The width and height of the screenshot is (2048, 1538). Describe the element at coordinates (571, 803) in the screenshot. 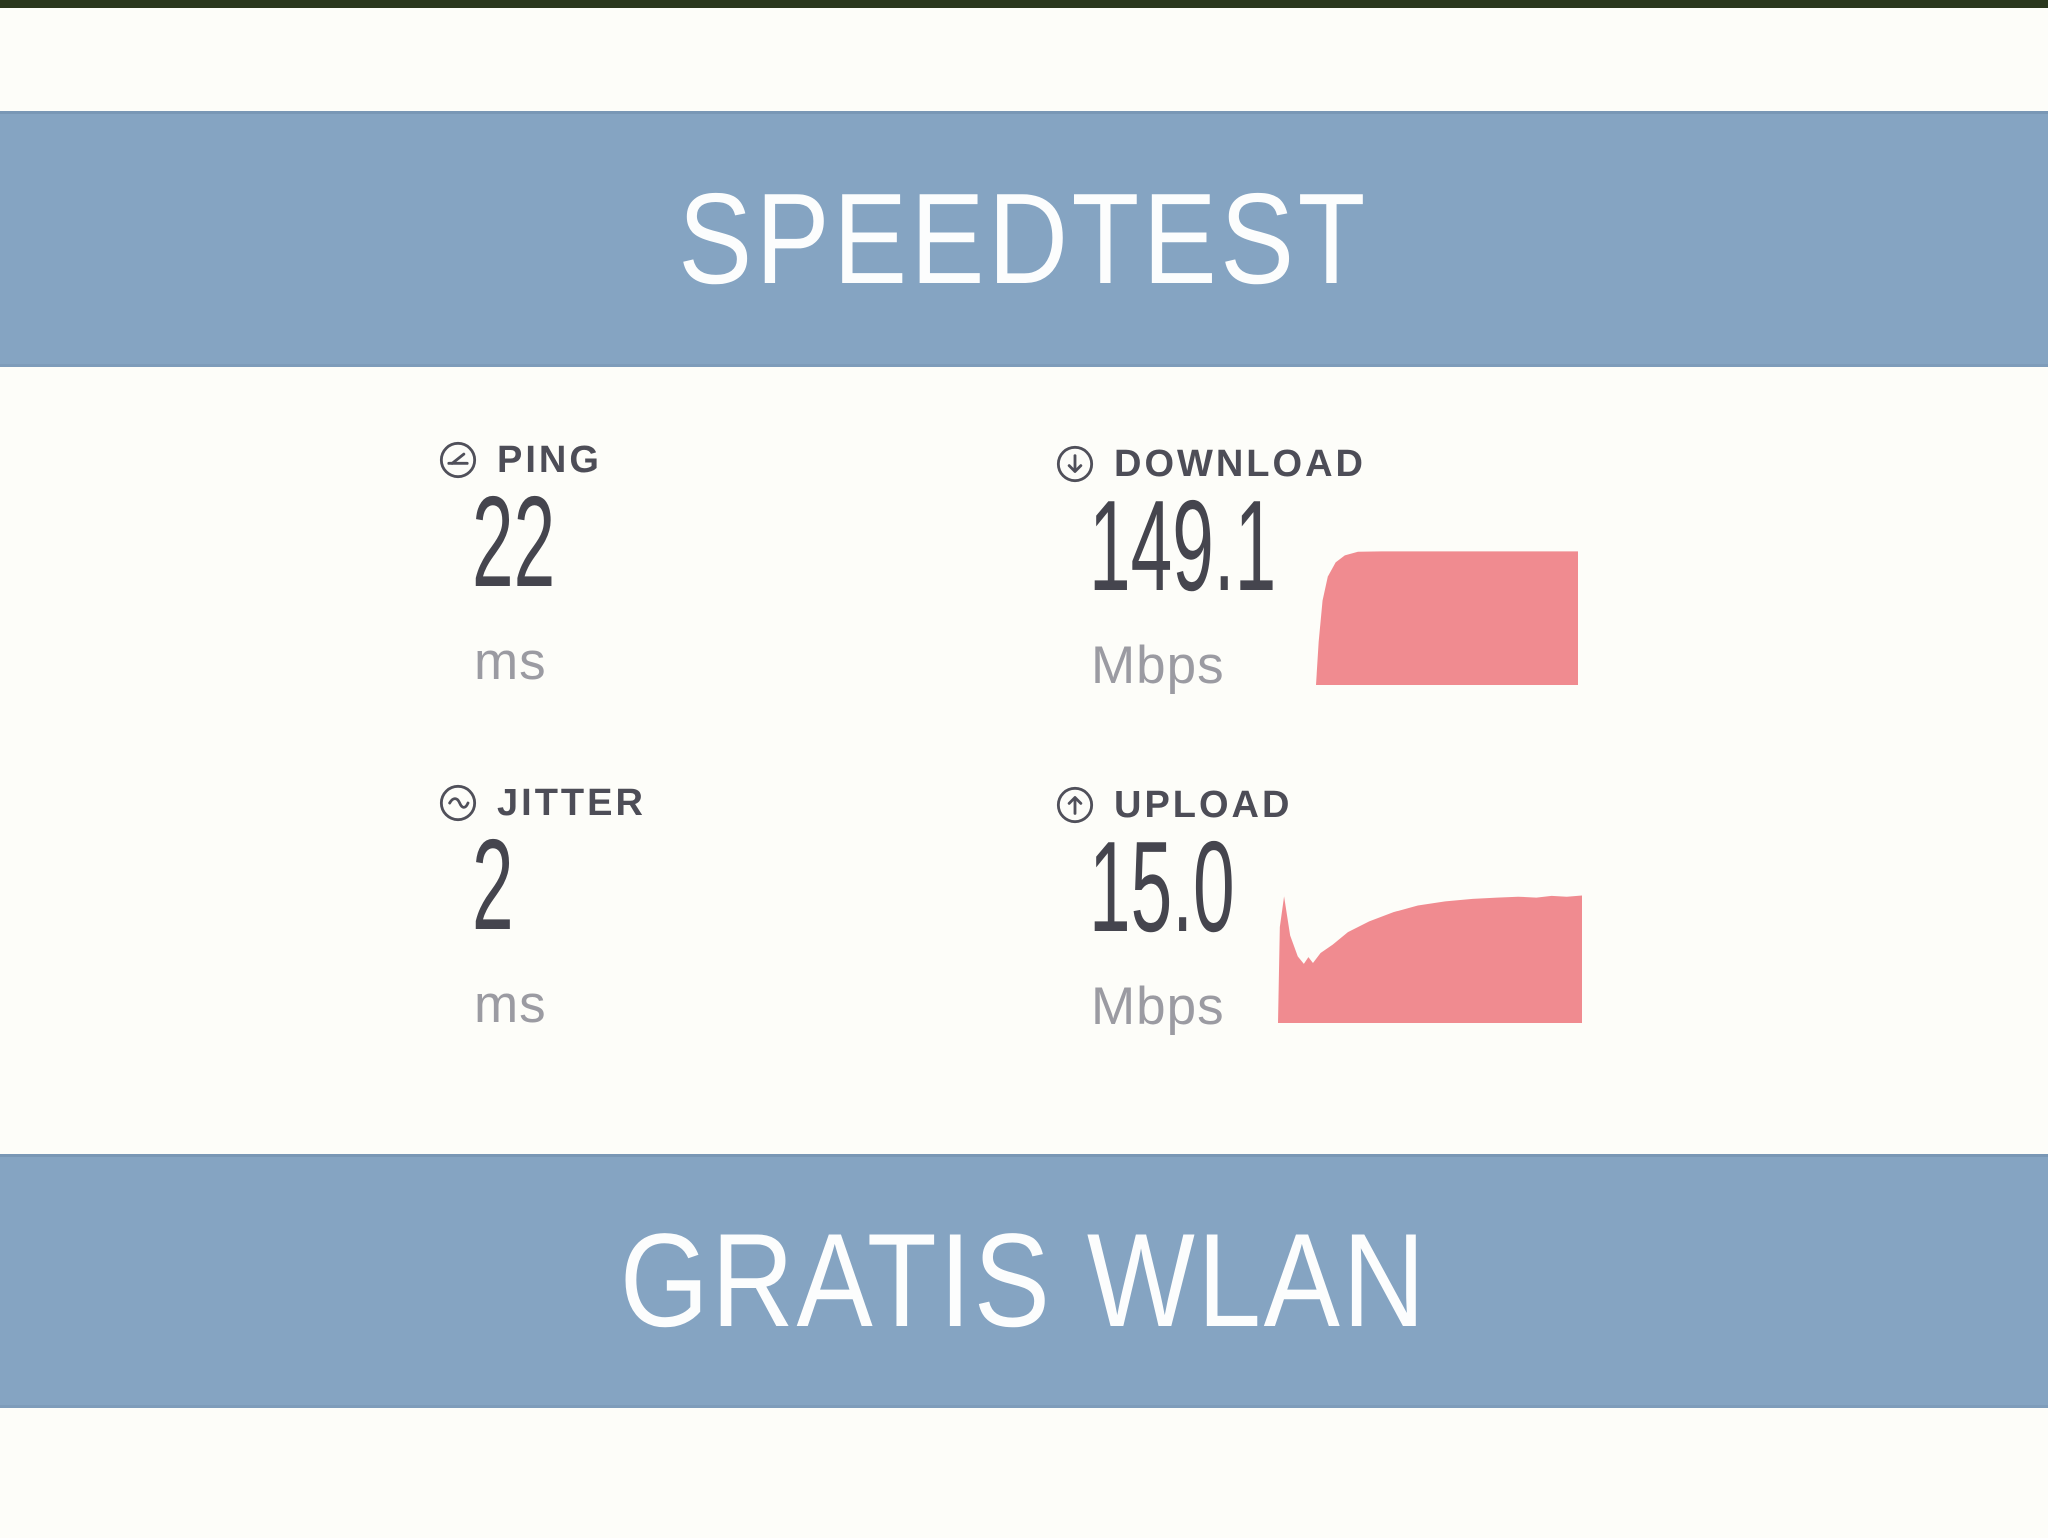

I see `metric-jitter-label: JITTER` at that location.